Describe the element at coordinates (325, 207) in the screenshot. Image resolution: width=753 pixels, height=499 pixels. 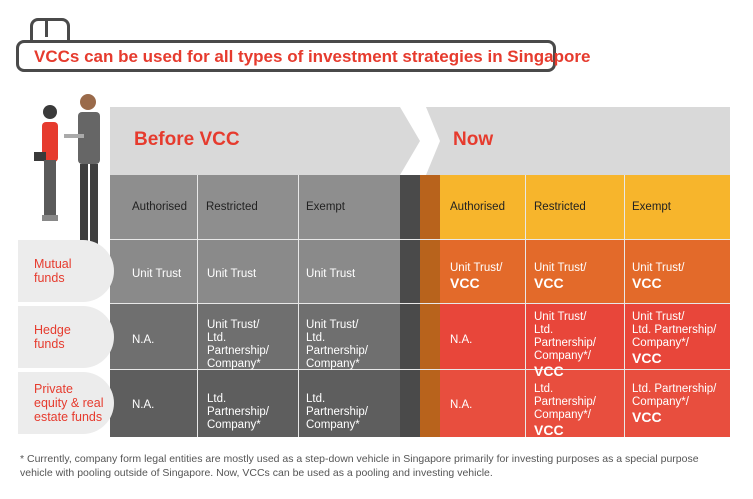
I see `before-col-exempt: Exempt` at that location.